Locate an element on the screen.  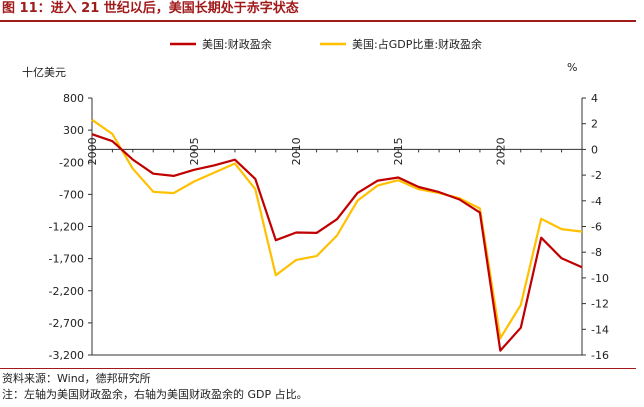
x-tick-label: 2005 is located at coordinates (194, 151).